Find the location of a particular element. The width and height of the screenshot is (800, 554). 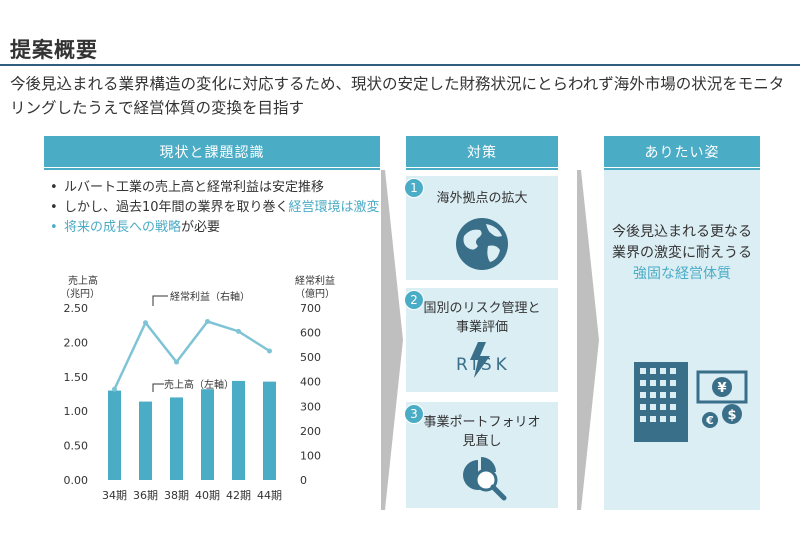

measure-1: 1 海外拠点の拡大 is located at coordinates (481, 228).